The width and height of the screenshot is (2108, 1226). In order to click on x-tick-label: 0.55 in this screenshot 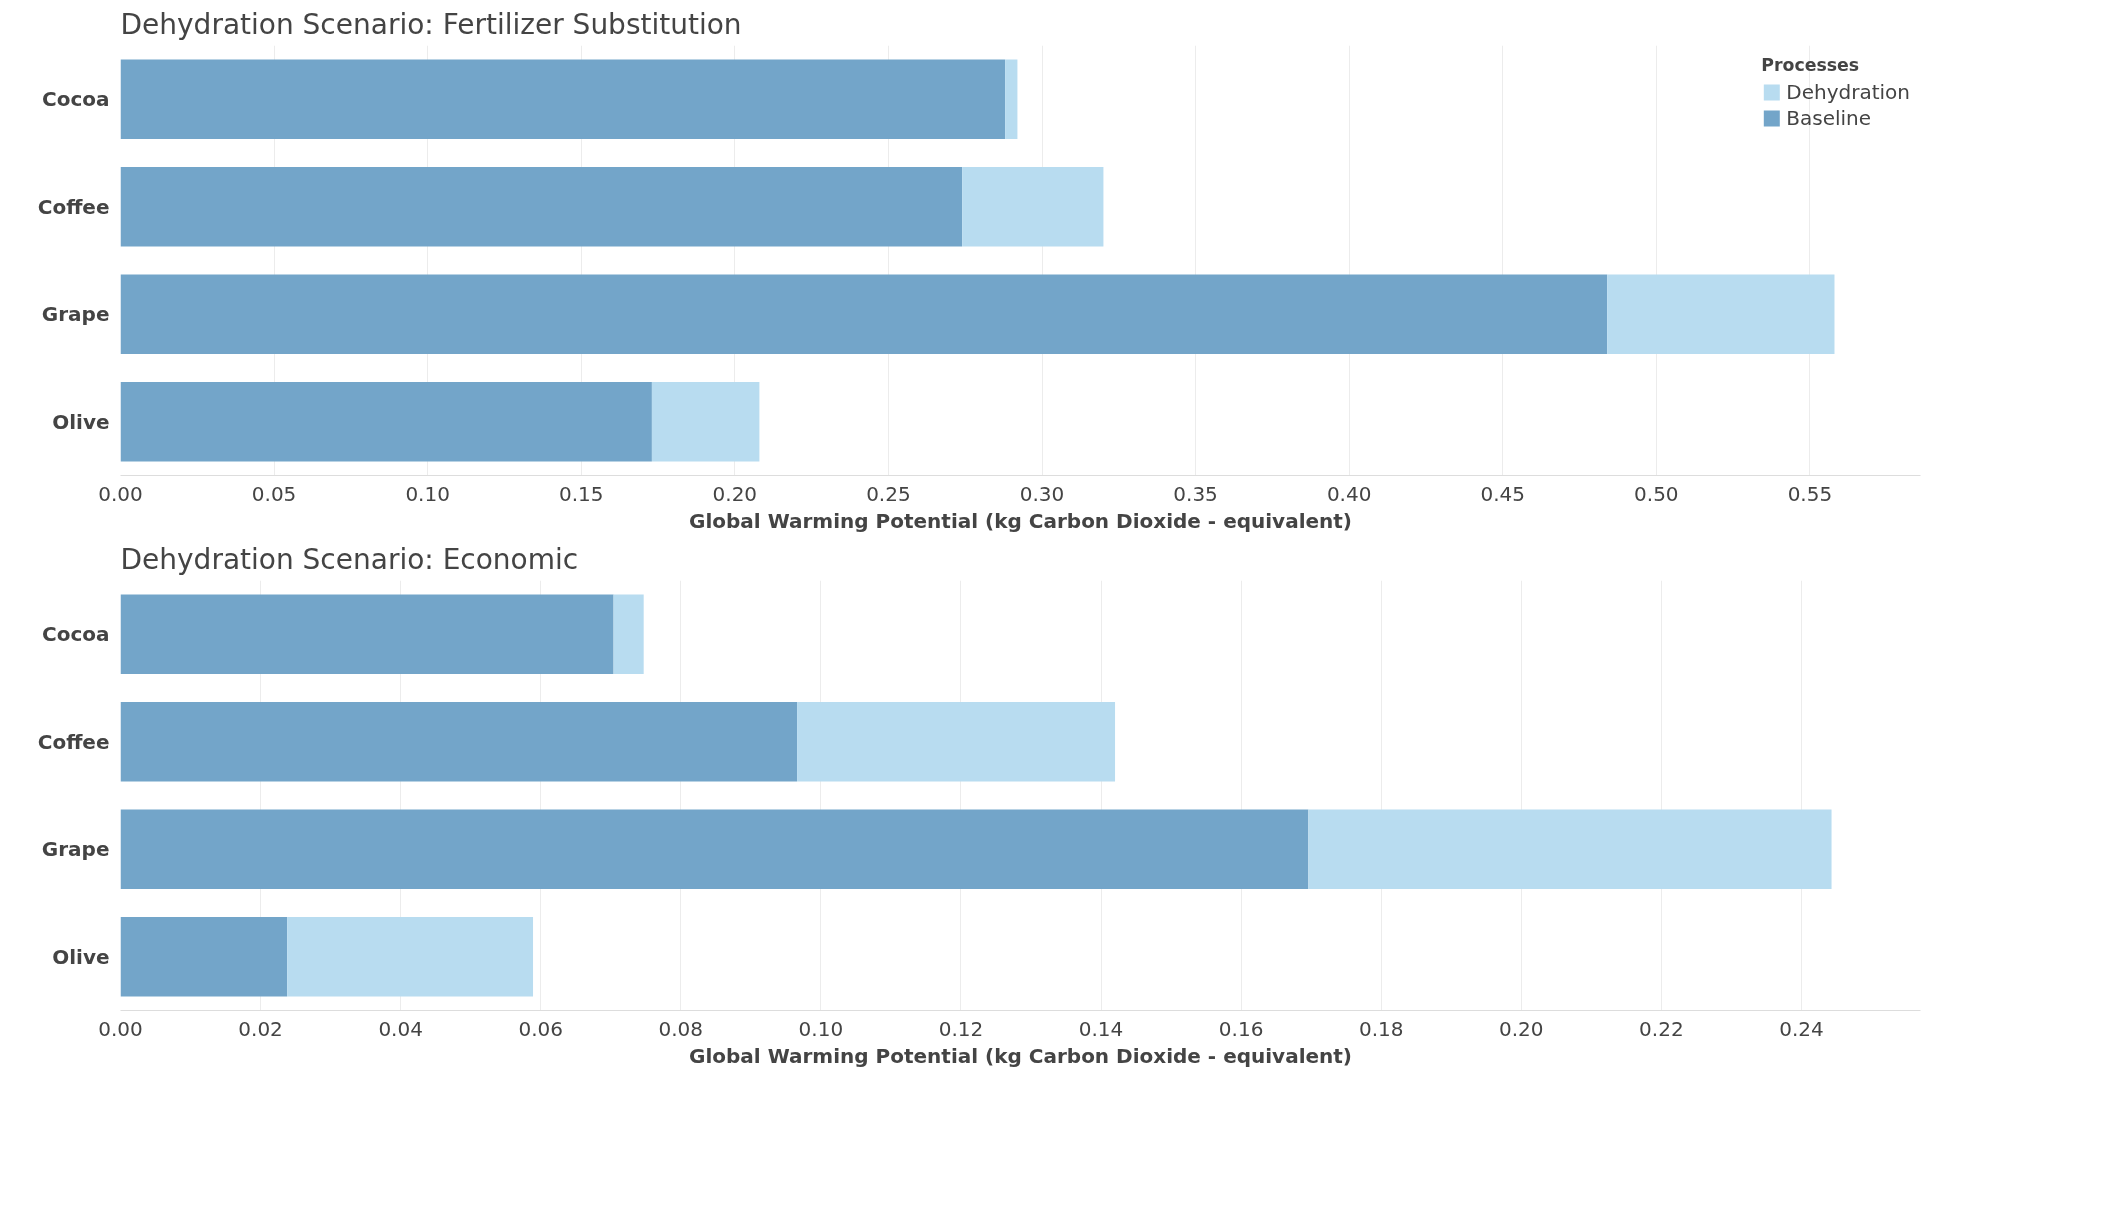, I will do `click(1810, 493)`.